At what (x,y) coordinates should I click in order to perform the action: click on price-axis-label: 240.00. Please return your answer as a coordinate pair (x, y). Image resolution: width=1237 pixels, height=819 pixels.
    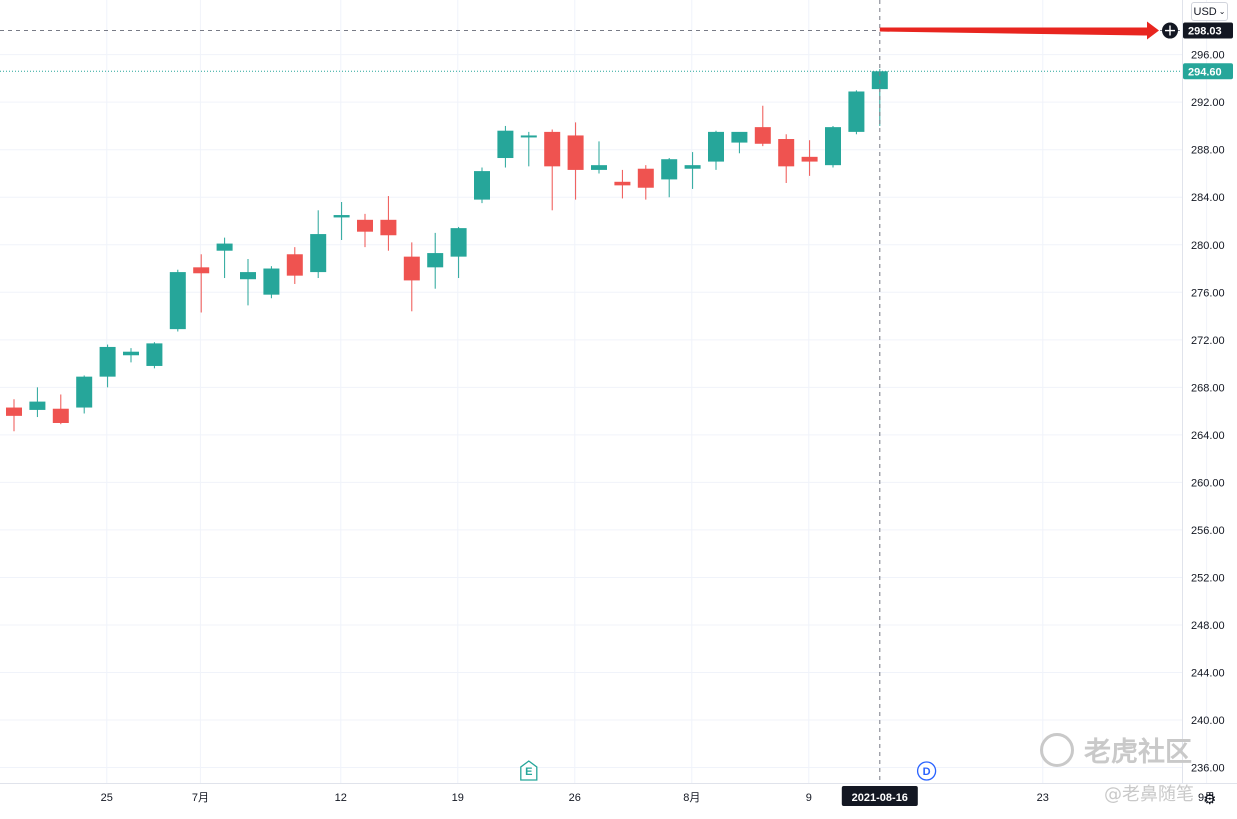
    Looking at the image, I should click on (1208, 721).